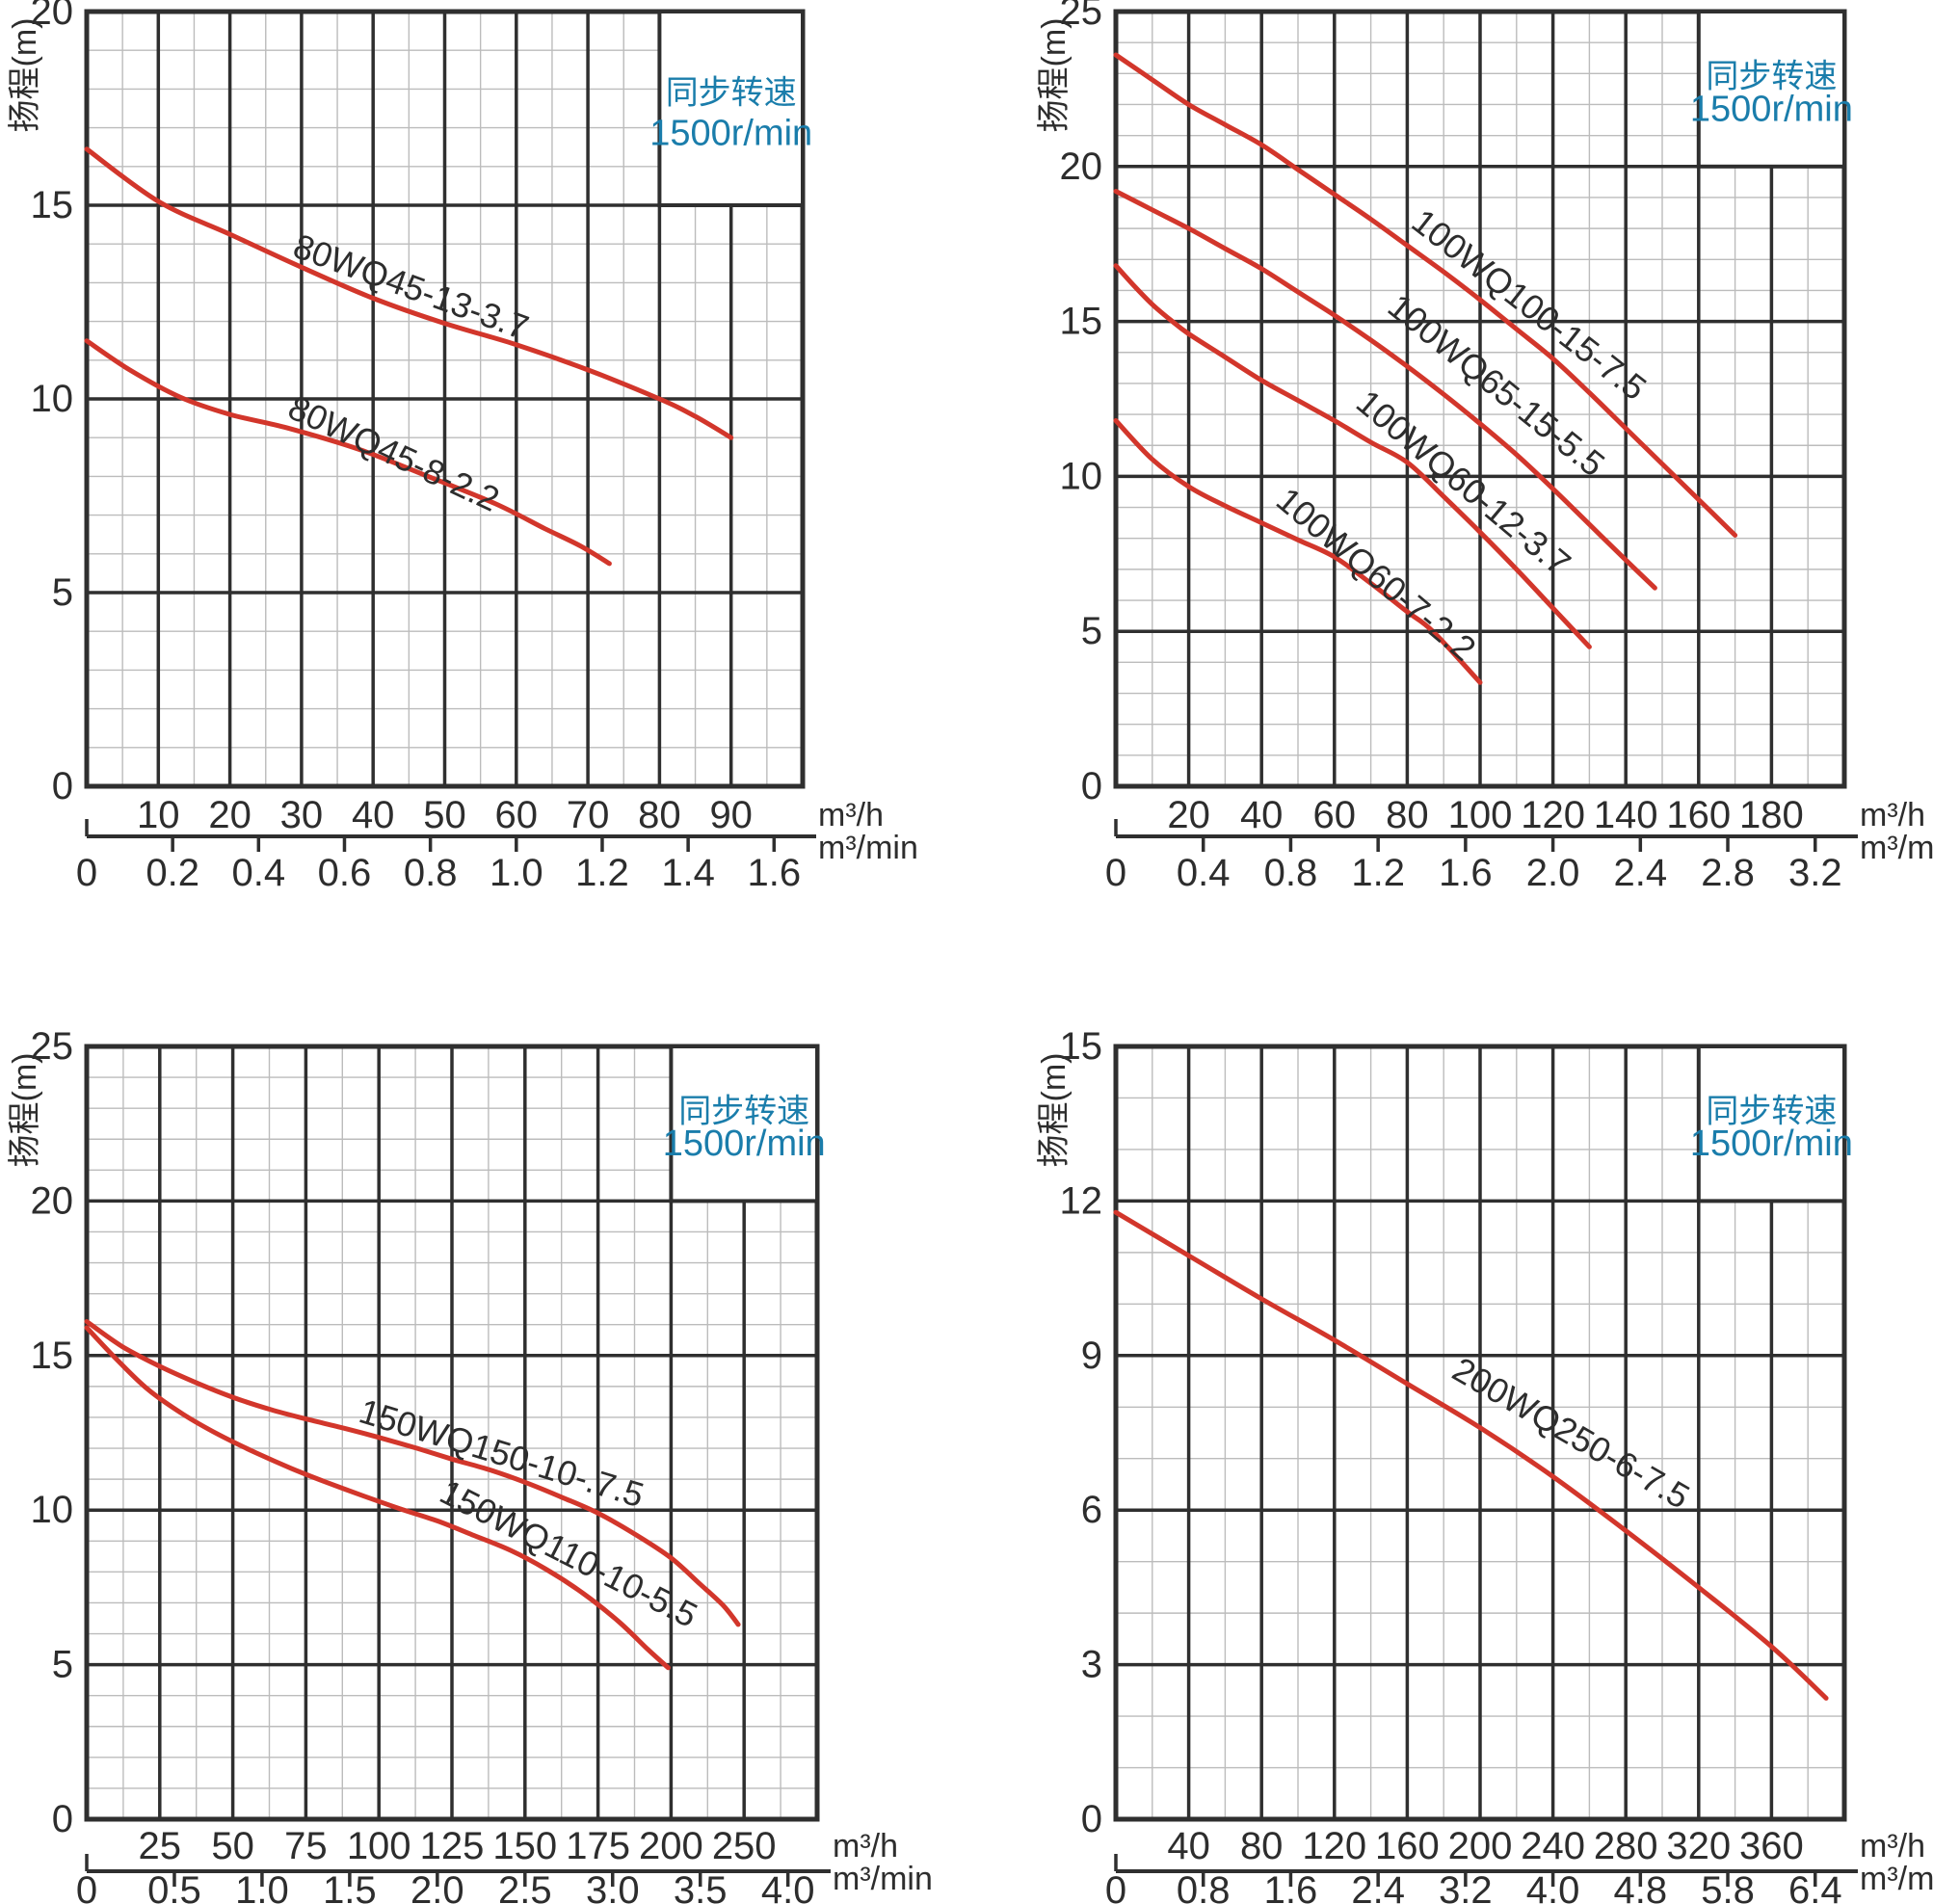 This screenshot has height=1904, width=1933. I want to click on curve-80WQ45-13-3.7, so click(409, 293).